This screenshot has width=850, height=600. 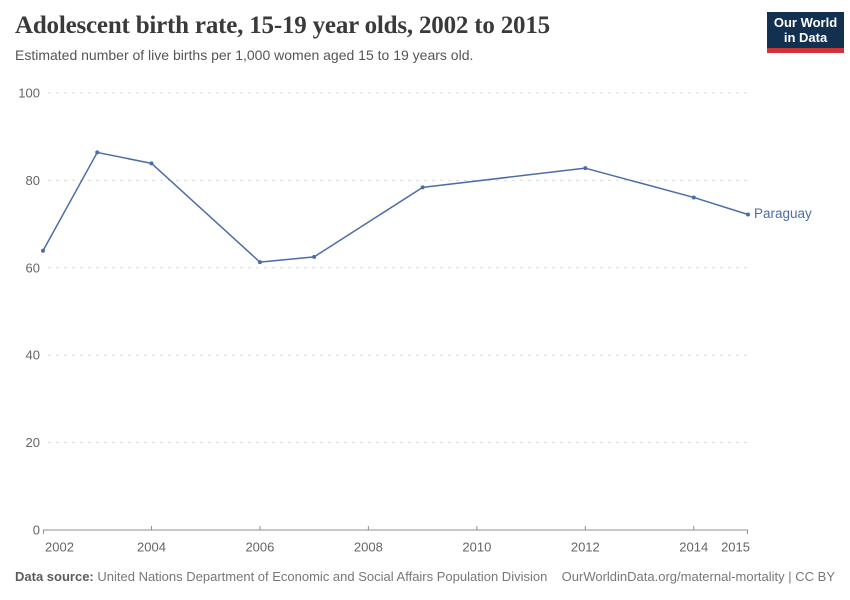 What do you see at coordinates (735, 547) in the screenshot?
I see `x-tick-label: 2015` at bounding box center [735, 547].